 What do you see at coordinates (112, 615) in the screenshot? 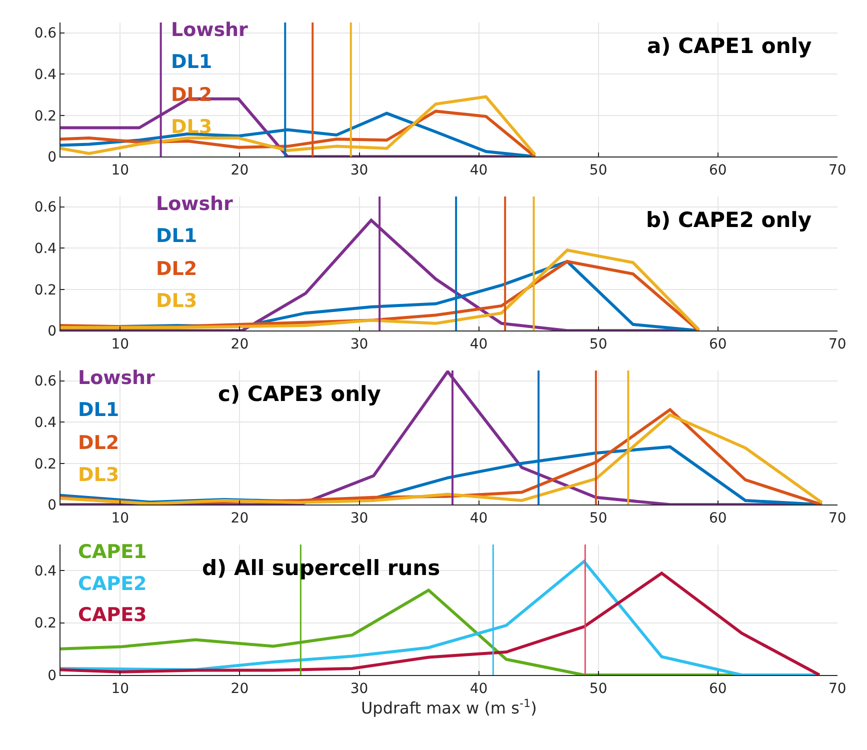
I see `text: CAPE3` at bounding box center [112, 615].